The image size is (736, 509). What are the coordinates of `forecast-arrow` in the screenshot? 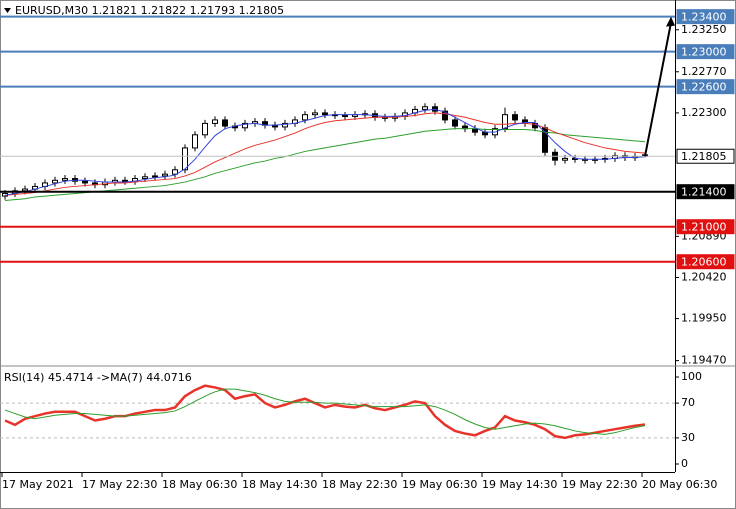 It's located at (658, 89).